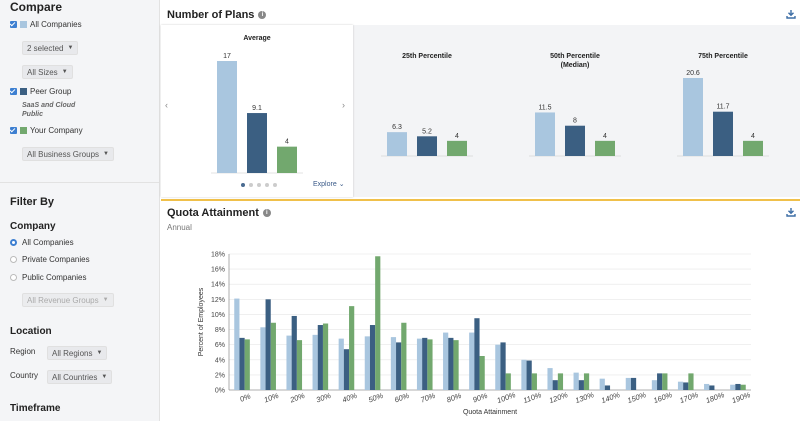 This screenshot has height=421, width=800. What do you see at coordinates (46, 130) in the screenshot?
I see `compare-your-company: Your Company` at bounding box center [46, 130].